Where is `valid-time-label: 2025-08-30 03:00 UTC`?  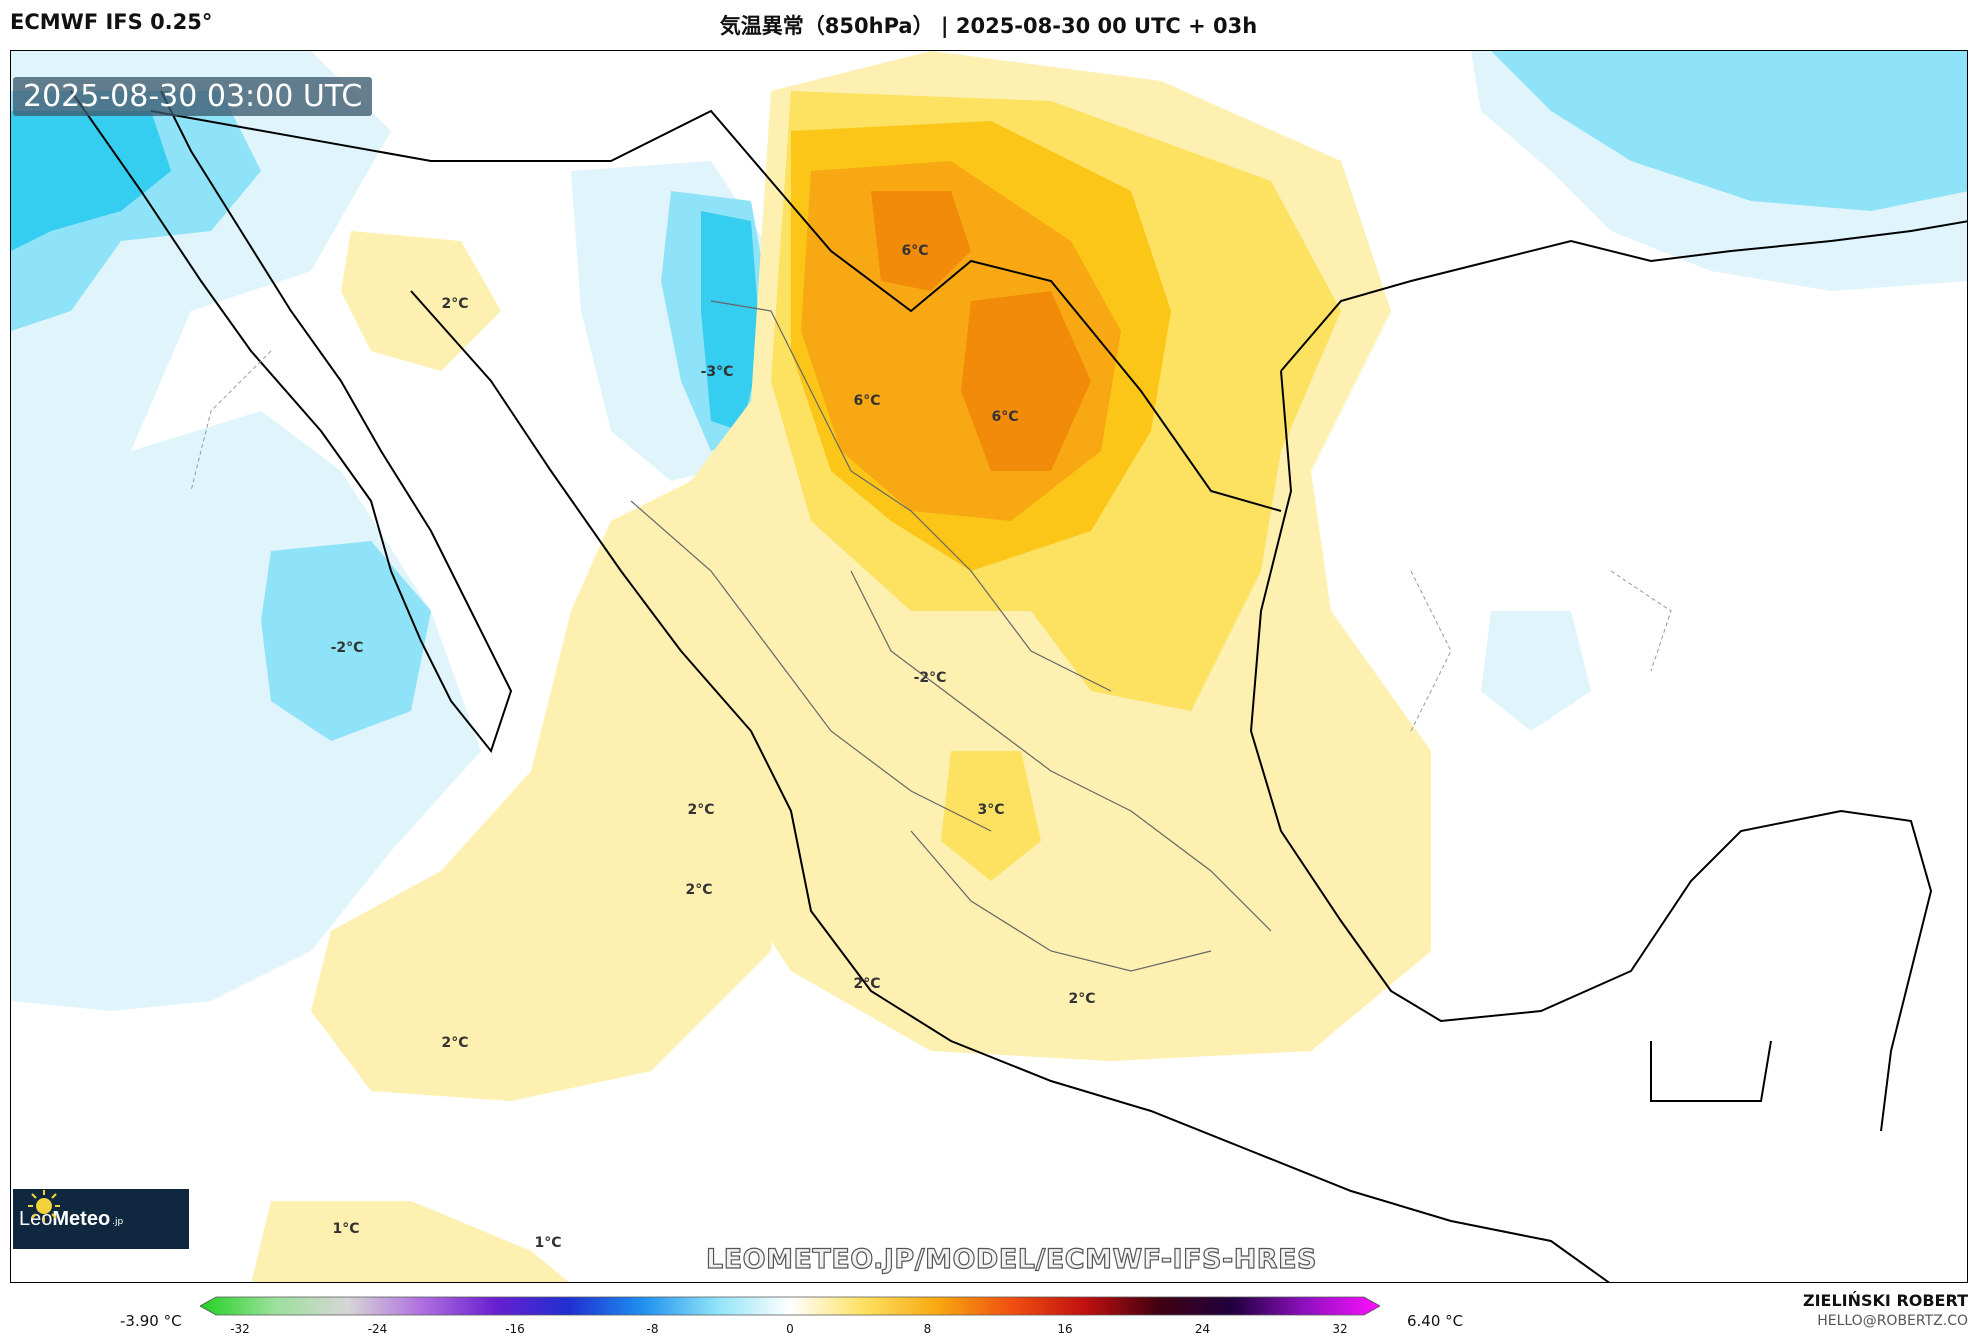
valid-time-label: 2025-08-30 03:00 UTC is located at coordinates (193, 96).